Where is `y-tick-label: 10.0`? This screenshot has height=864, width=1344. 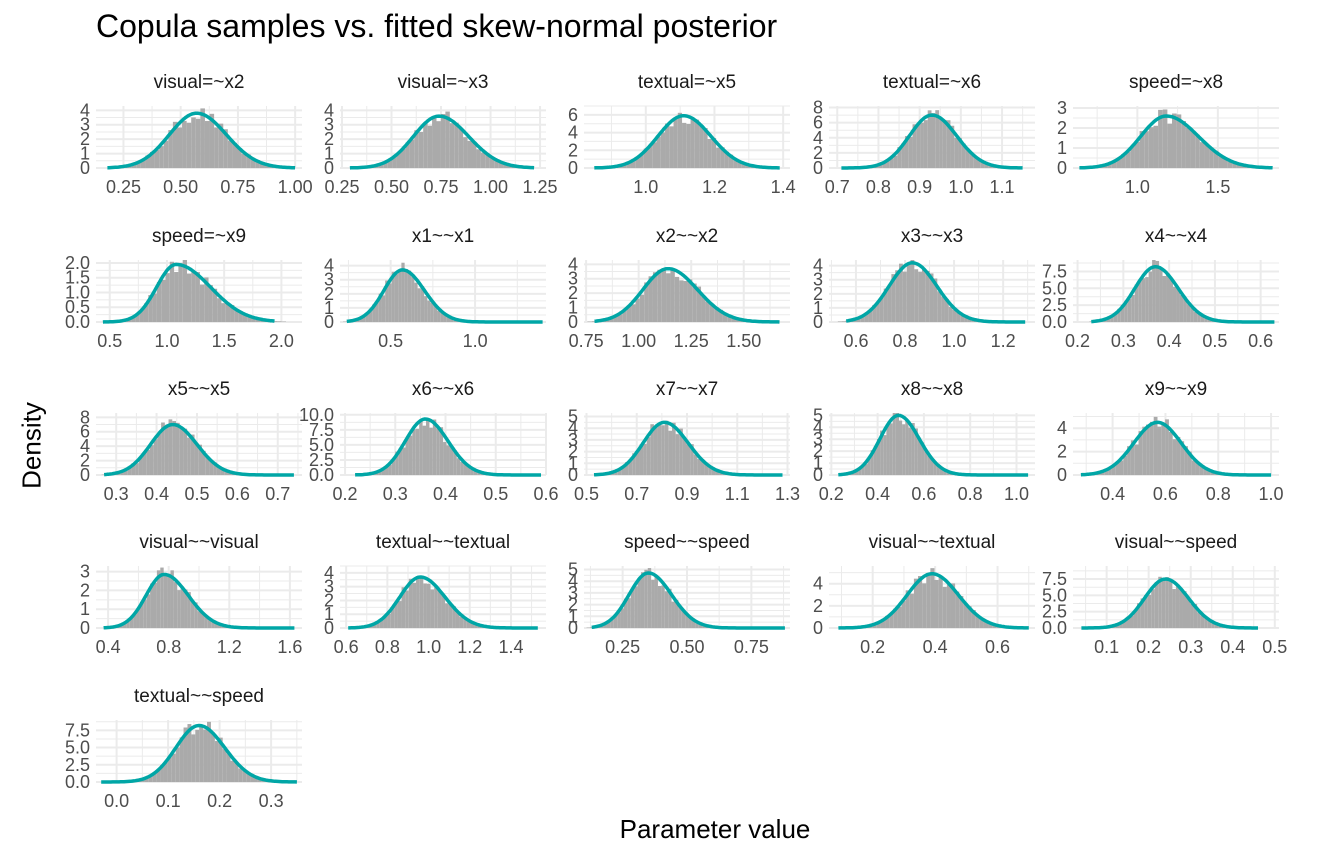
y-tick-label: 10.0 is located at coordinates (316, 415).